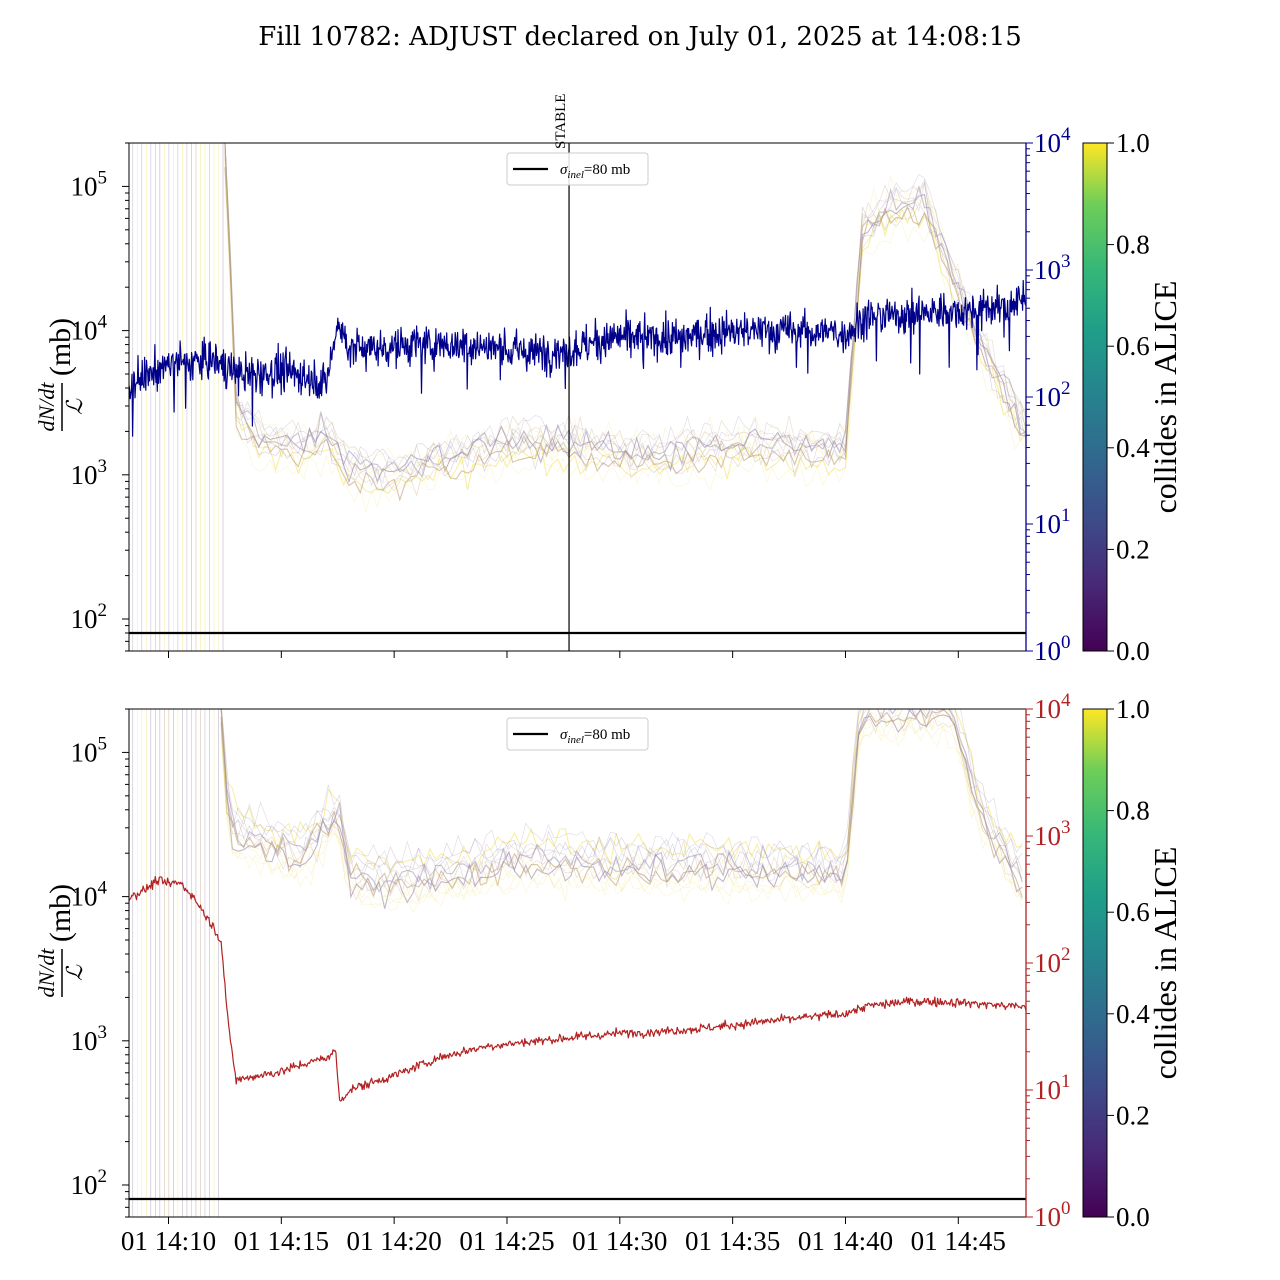 The height and width of the screenshot is (1280, 1280). Describe the element at coordinates (1133, 448) in the screenshot. I see `top-colorbar-tick-label: 0.4` at that location.